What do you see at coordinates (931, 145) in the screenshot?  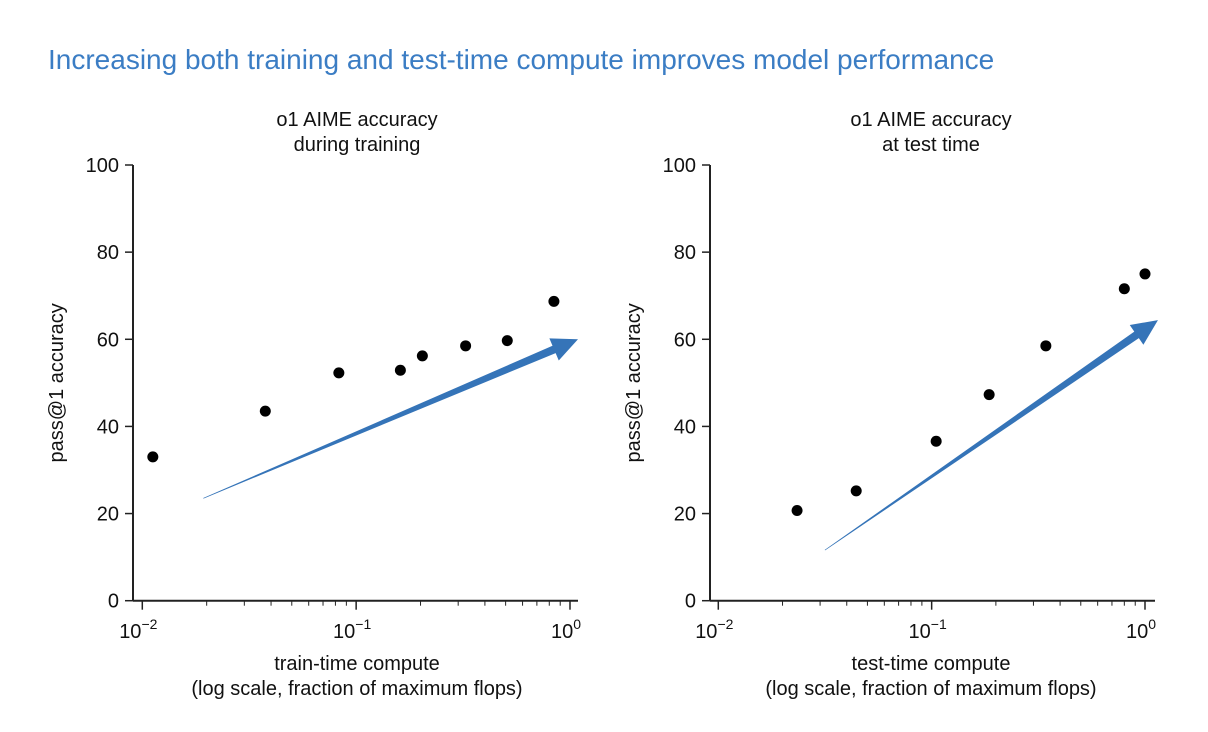 I see `chart-title-line: at test time` at bounding box center [931, 145].